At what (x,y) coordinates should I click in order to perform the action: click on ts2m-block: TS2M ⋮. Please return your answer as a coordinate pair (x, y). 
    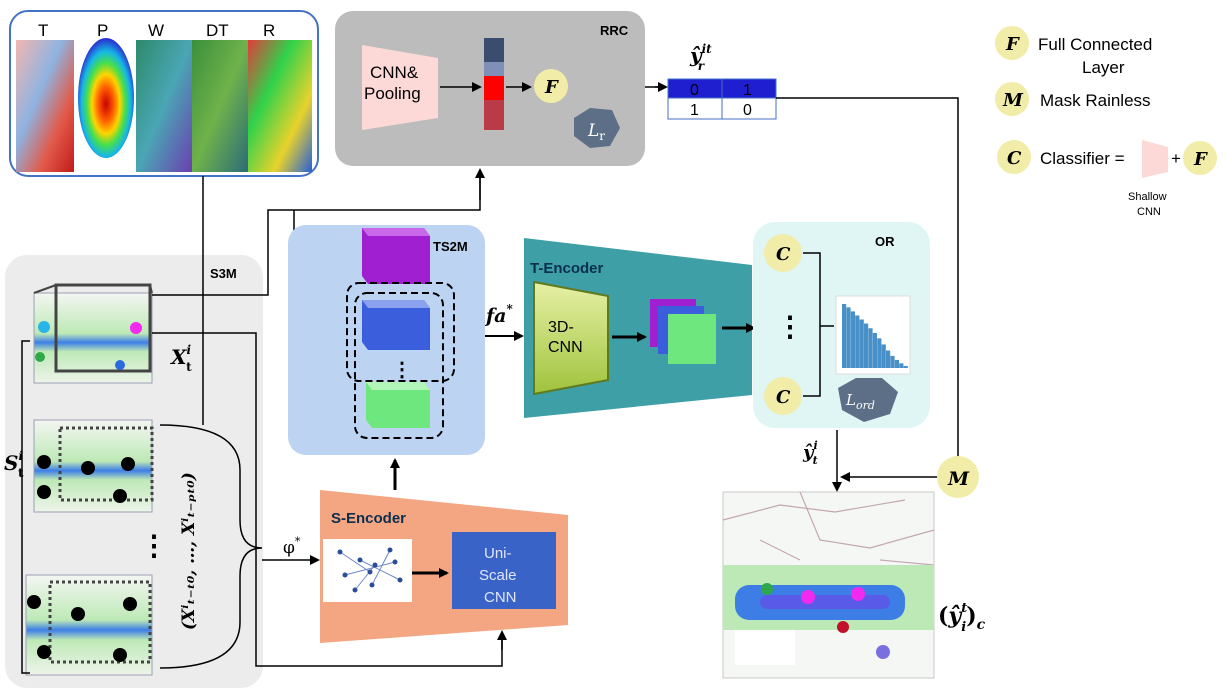
    Looking at the image, I should click on (386, 340).